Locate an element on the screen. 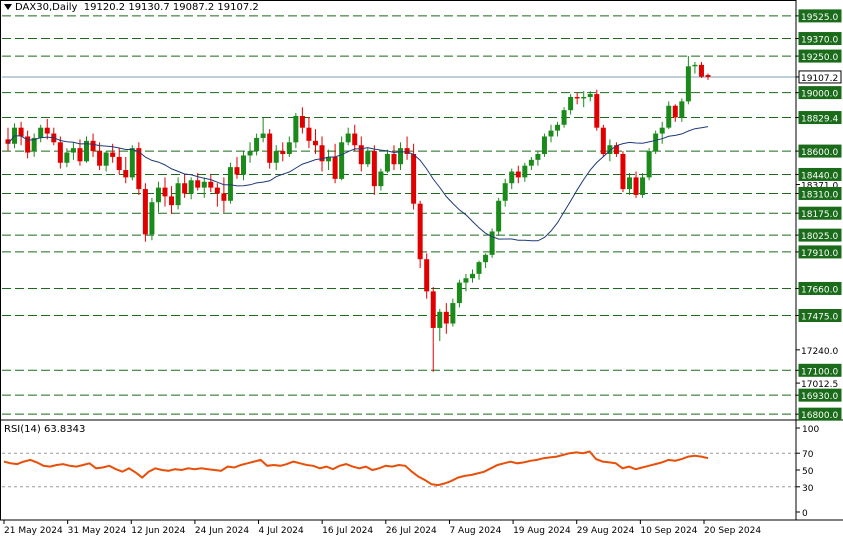 The height and width of the screenshot is (540, 843). rsi-series is located at coordinates (356, 468).